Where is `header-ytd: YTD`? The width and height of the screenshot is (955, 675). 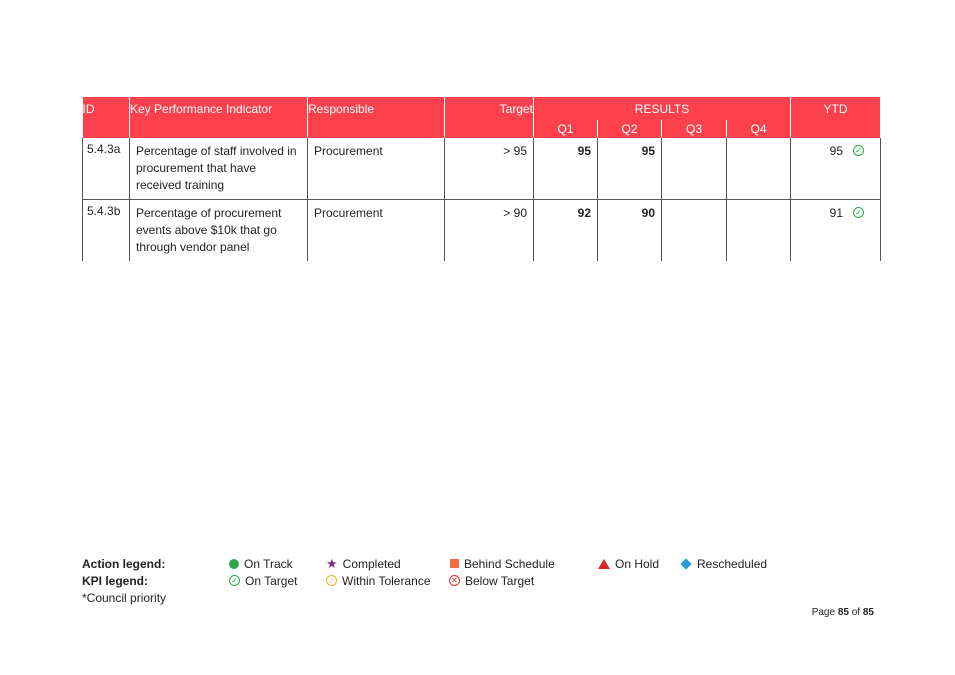
header-ytd: YTD is located at coordinates (836, 108).